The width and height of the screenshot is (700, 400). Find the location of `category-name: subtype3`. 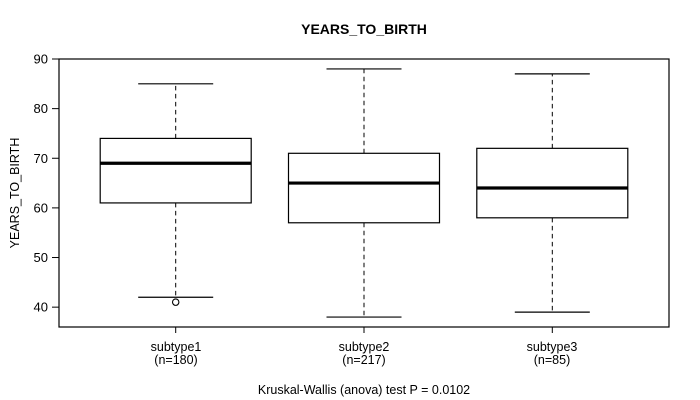

category-name: subtype3 is located at coordinates (552, 347).